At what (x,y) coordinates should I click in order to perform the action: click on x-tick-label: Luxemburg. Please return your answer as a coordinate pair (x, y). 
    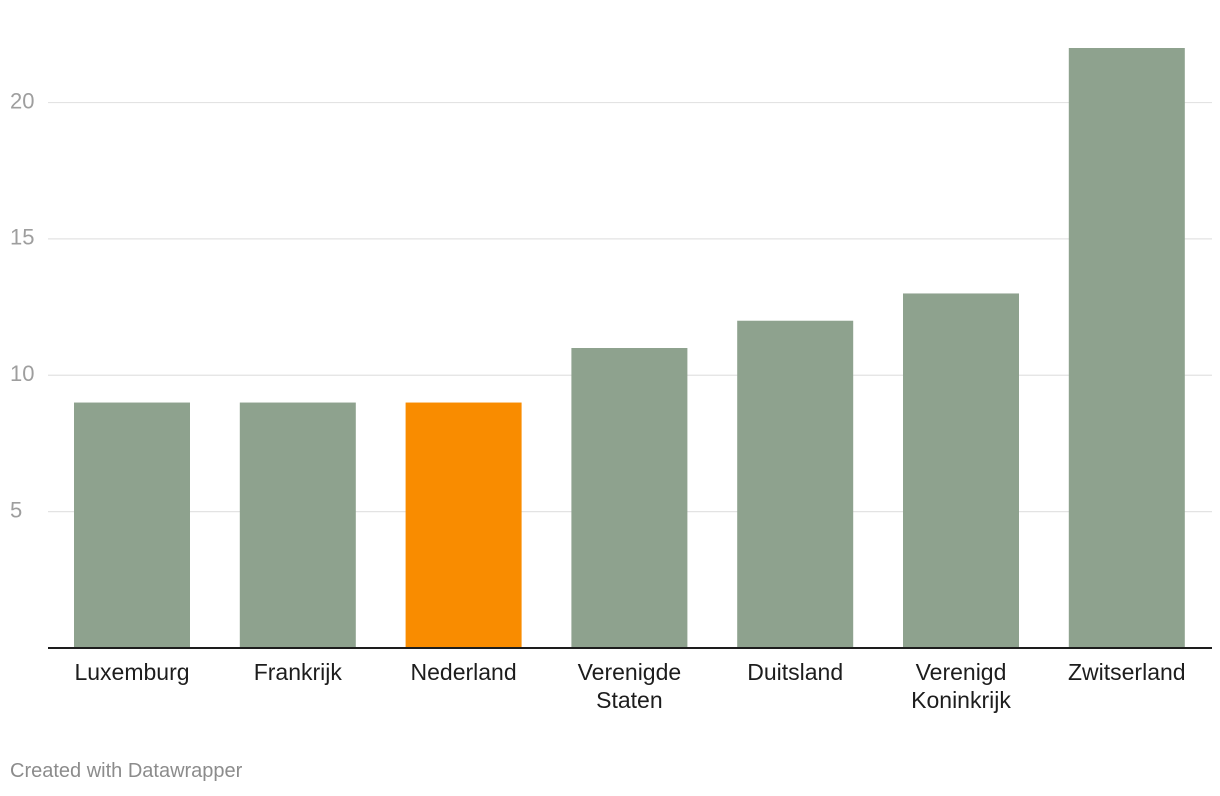
    Looking at the image, I should click on (131, 672).